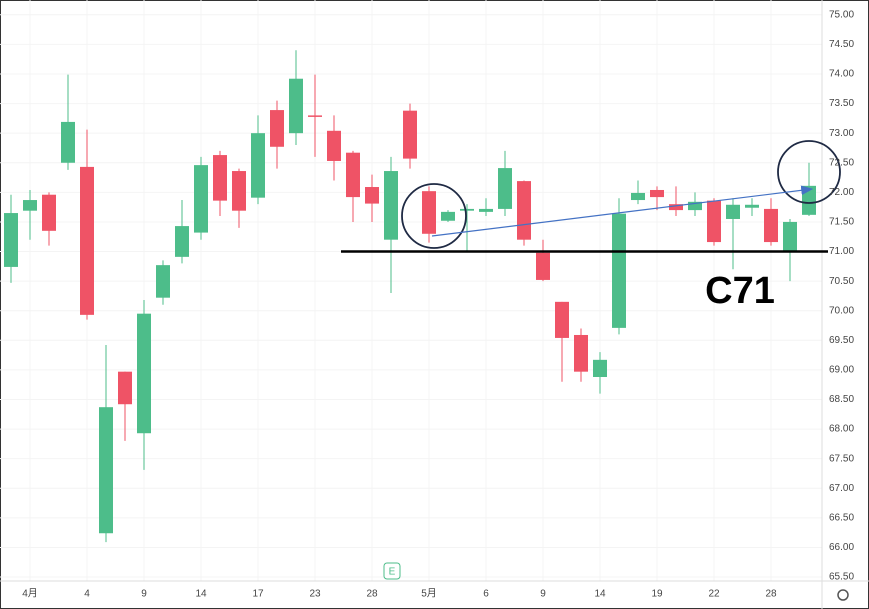  Describe the element at coordinates (429, 594) in the screenshot. I see `x-tick-label: 5月` at that location.